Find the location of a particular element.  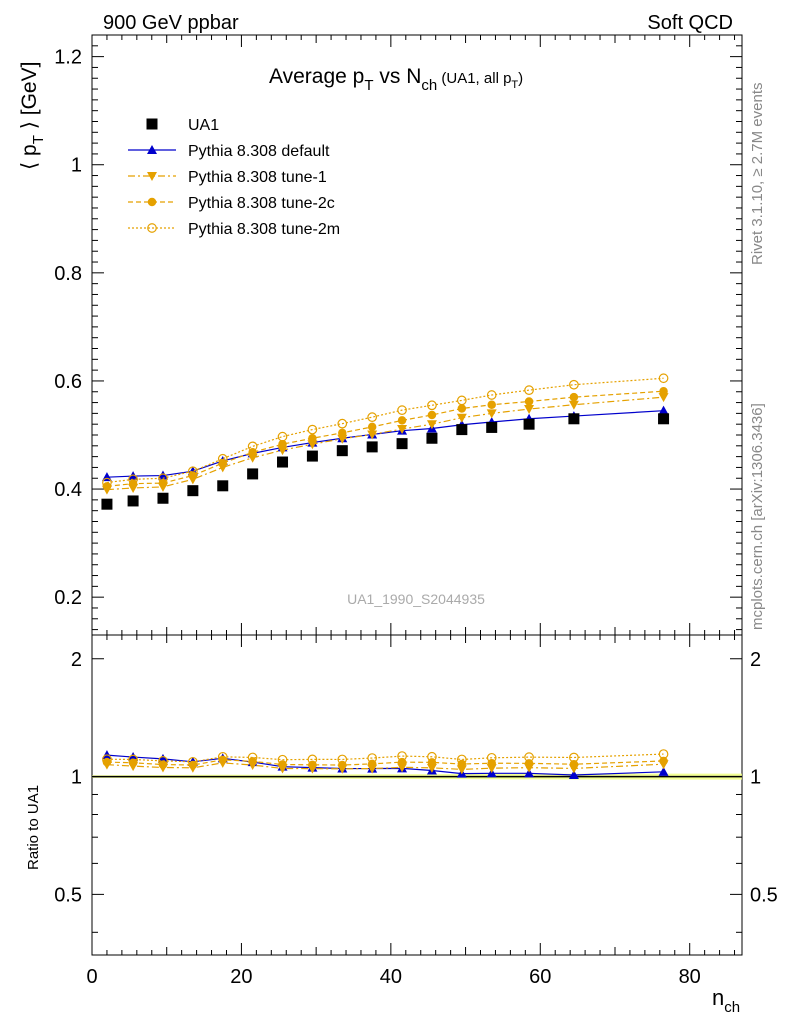

x-tick-label: 20 is located at coordinates (241, 977).